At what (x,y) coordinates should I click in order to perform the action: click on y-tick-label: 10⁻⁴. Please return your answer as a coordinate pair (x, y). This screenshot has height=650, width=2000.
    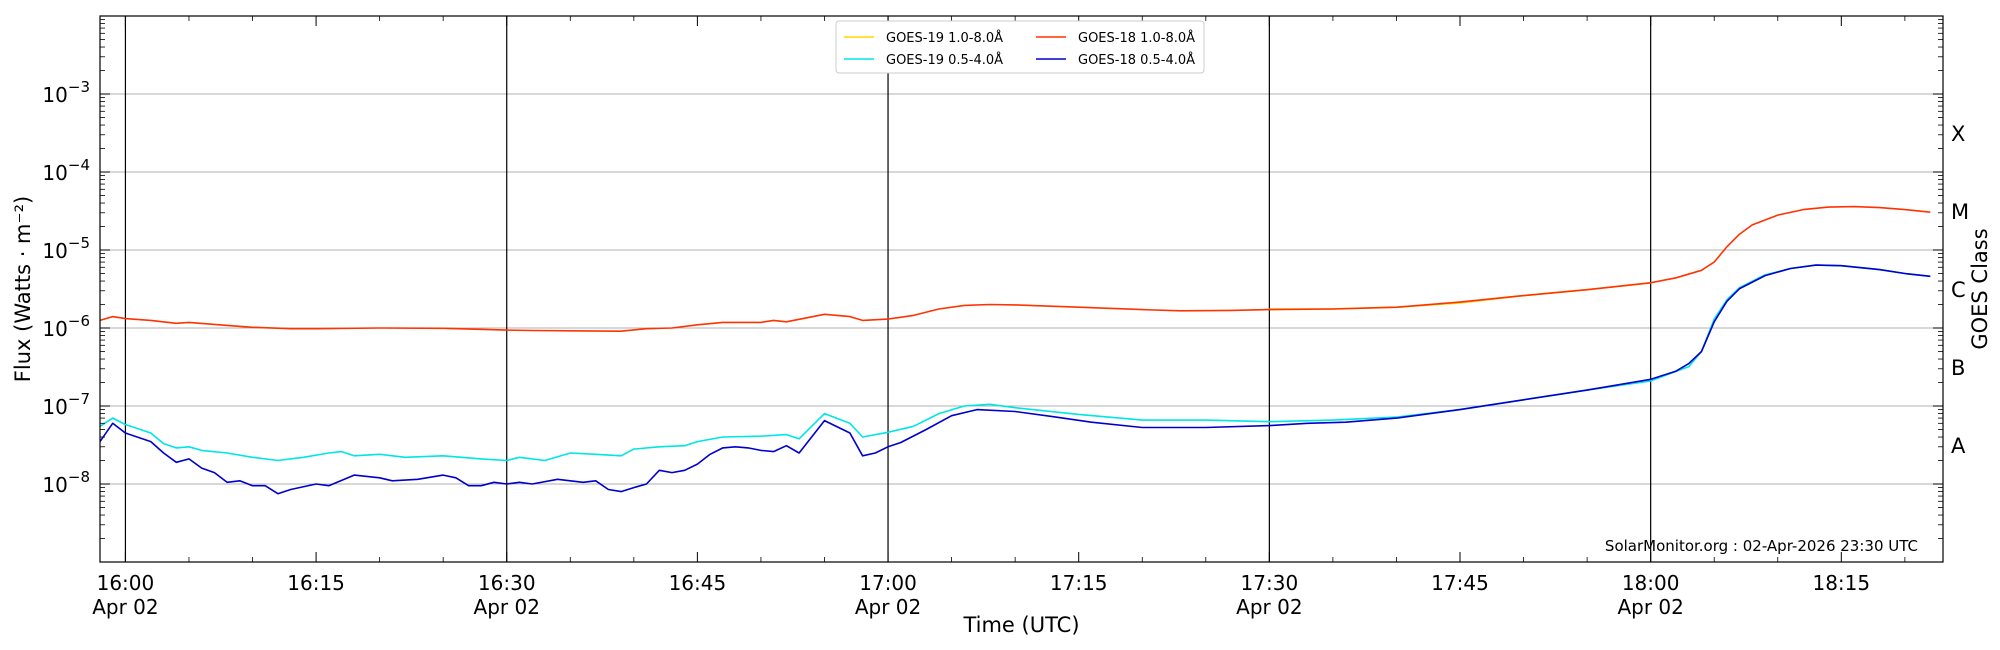
    Looking at the image, I should click on (66, 170).